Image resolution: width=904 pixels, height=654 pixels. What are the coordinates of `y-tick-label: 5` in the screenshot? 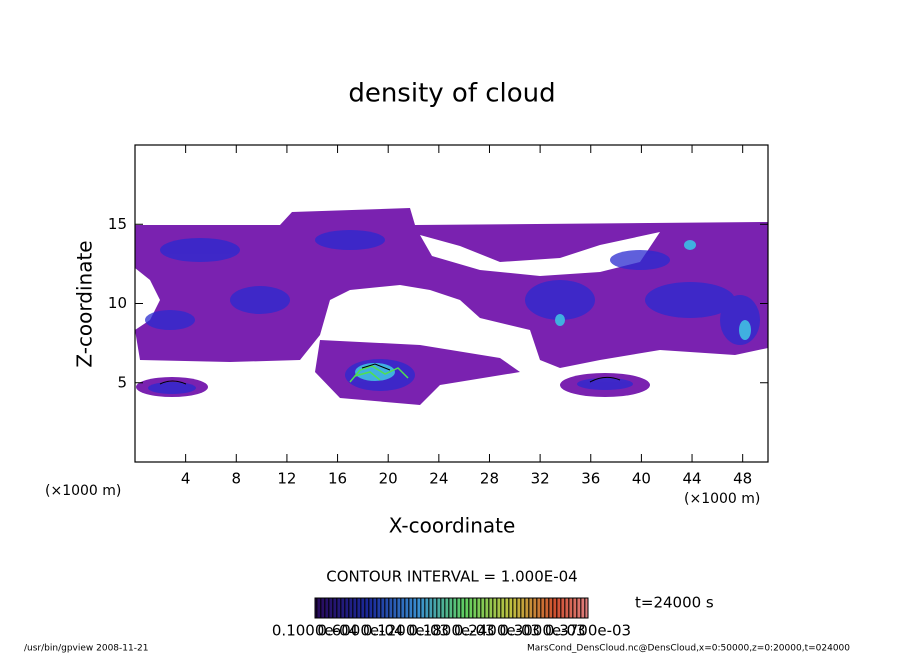 It's located at (122, 382).